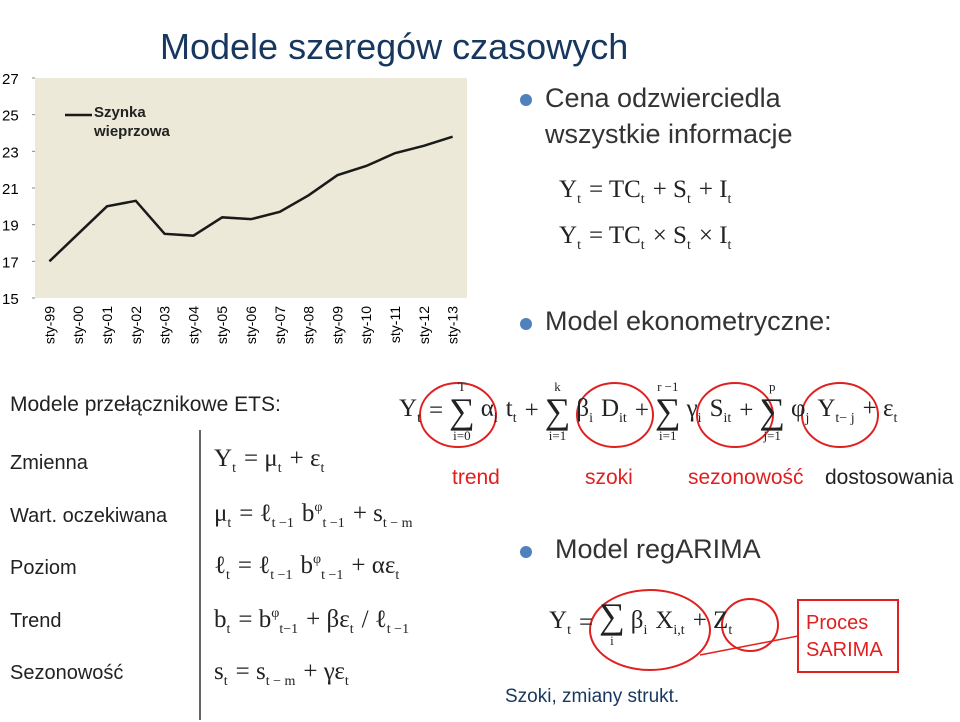 This screenshot has height=722, width=960. I want to click on y-tick-label: 19, so click(10, 226).